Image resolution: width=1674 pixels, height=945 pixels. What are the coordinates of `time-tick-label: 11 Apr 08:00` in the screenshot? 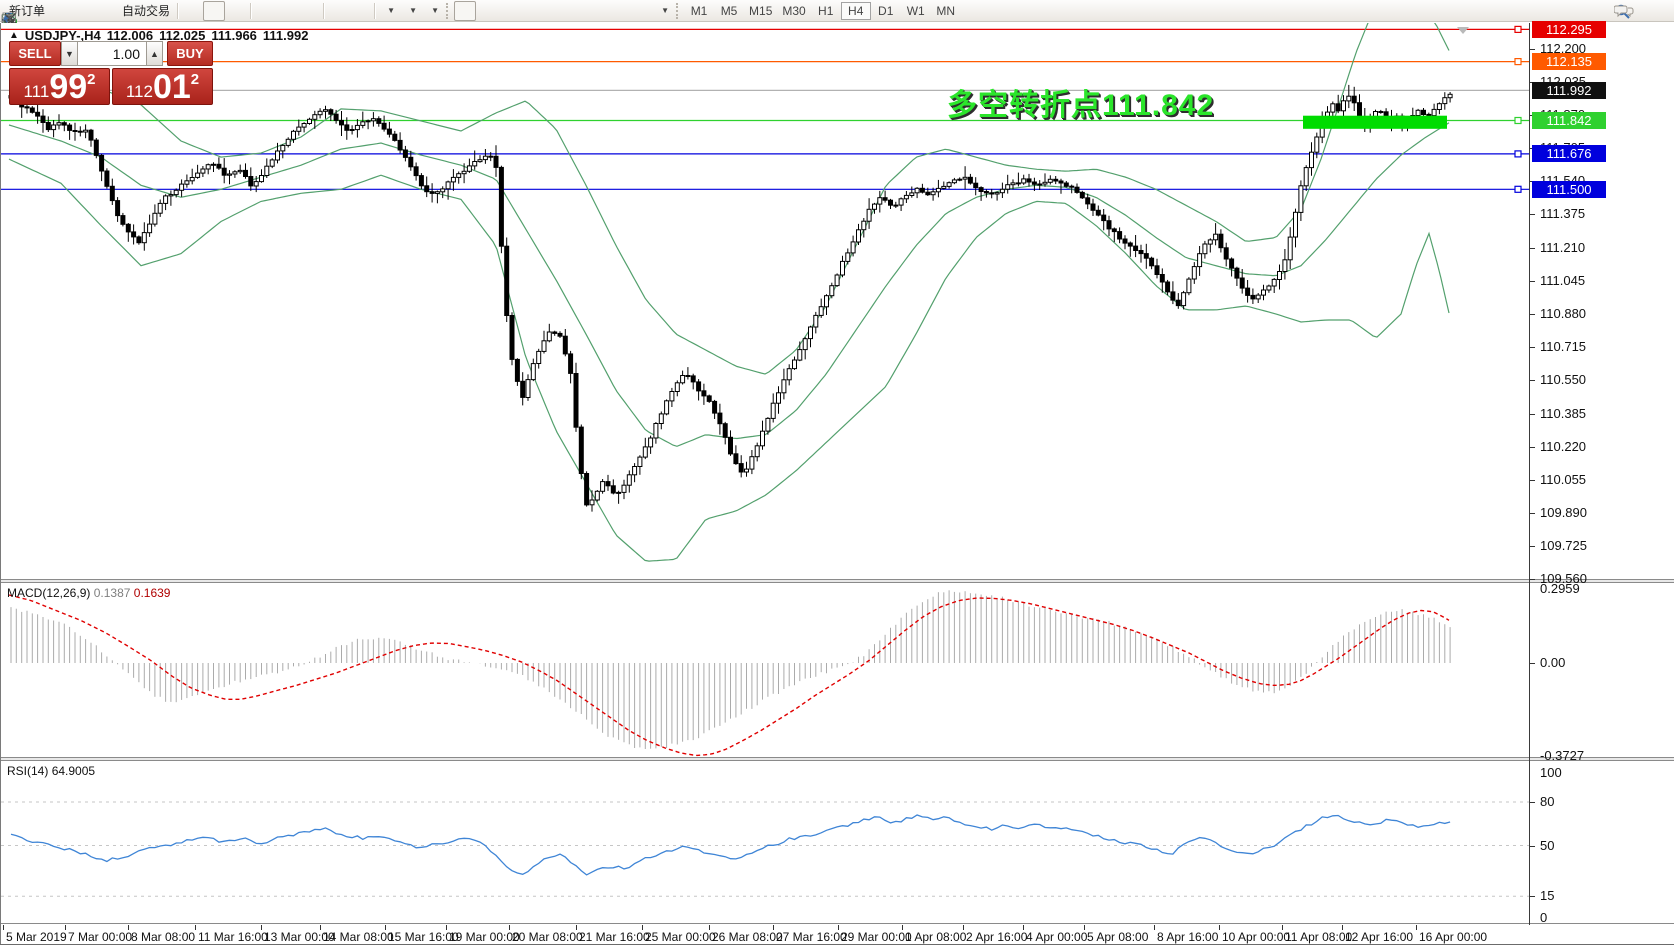 It's located at (1319, 937).